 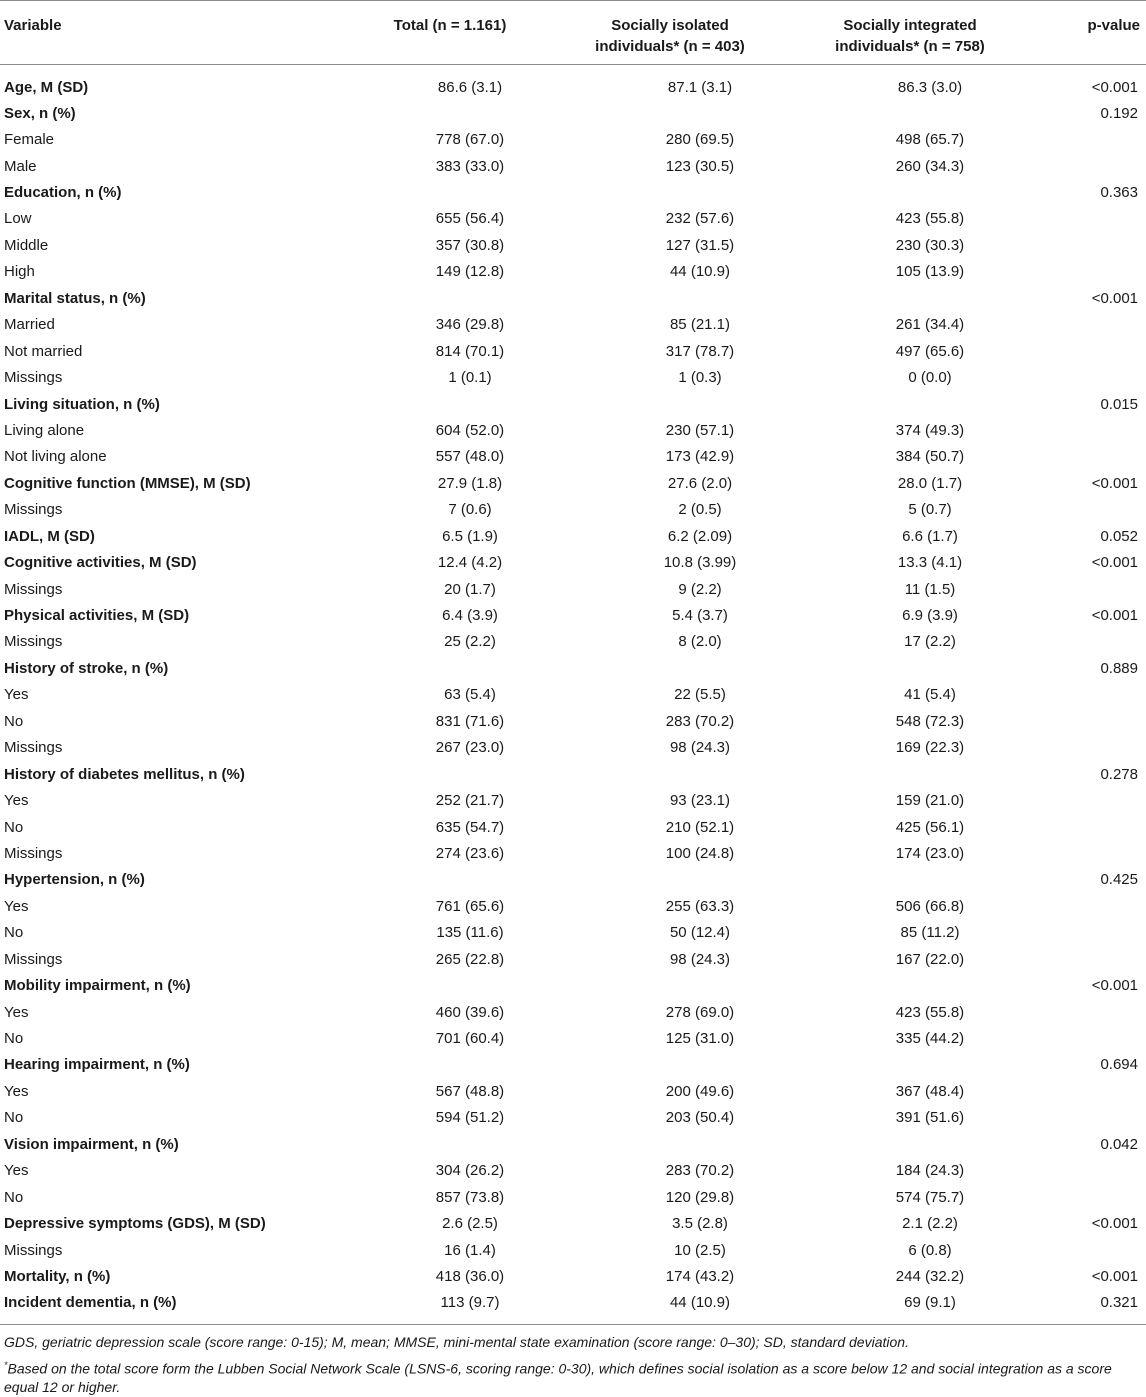 I want to click on row-label: Not living alone, so click(x=55, y=457).